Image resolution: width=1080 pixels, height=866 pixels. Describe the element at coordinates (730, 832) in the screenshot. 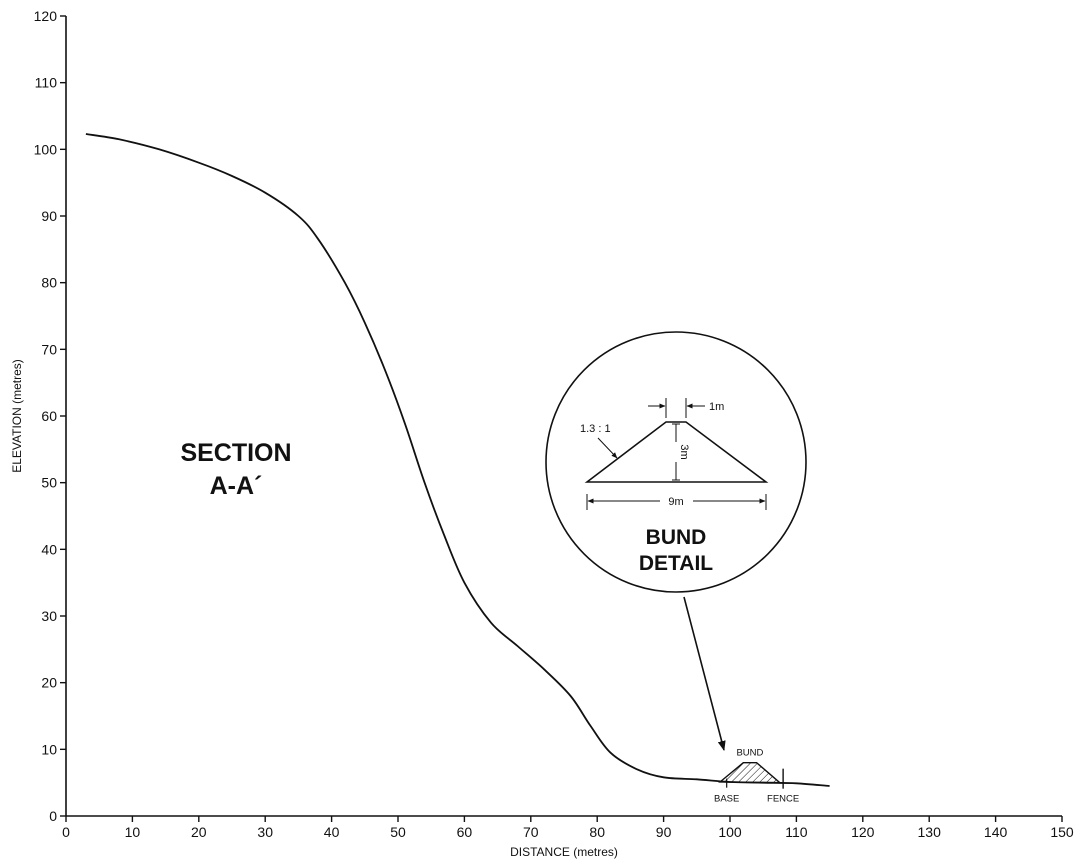

I see `x-tick-label: 100` at that location.